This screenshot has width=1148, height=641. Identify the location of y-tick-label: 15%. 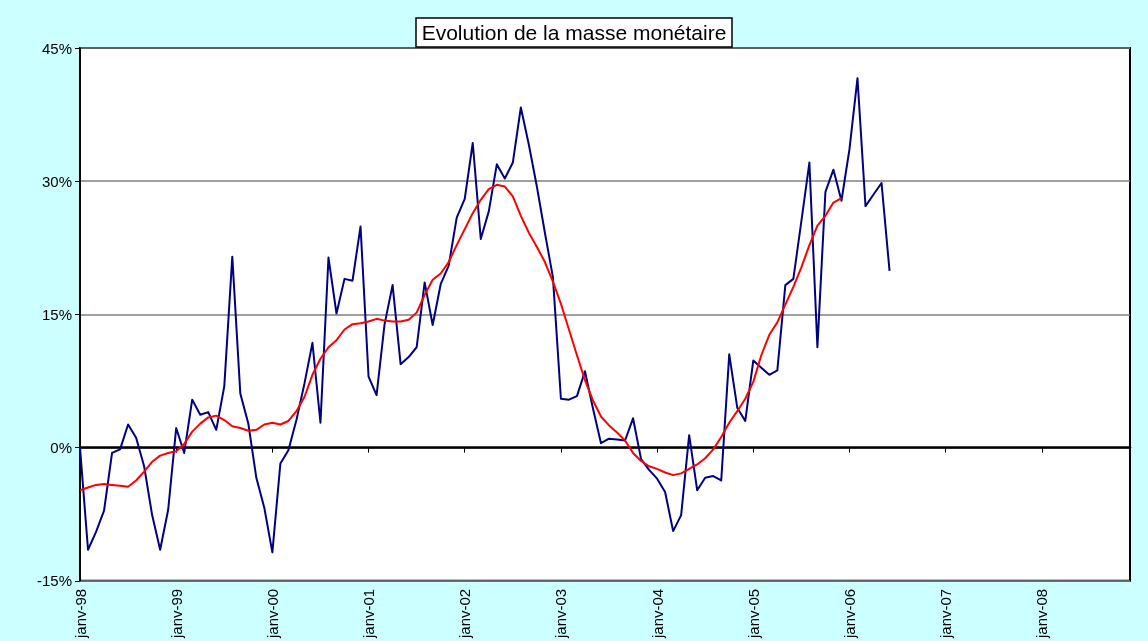
(56, 314).